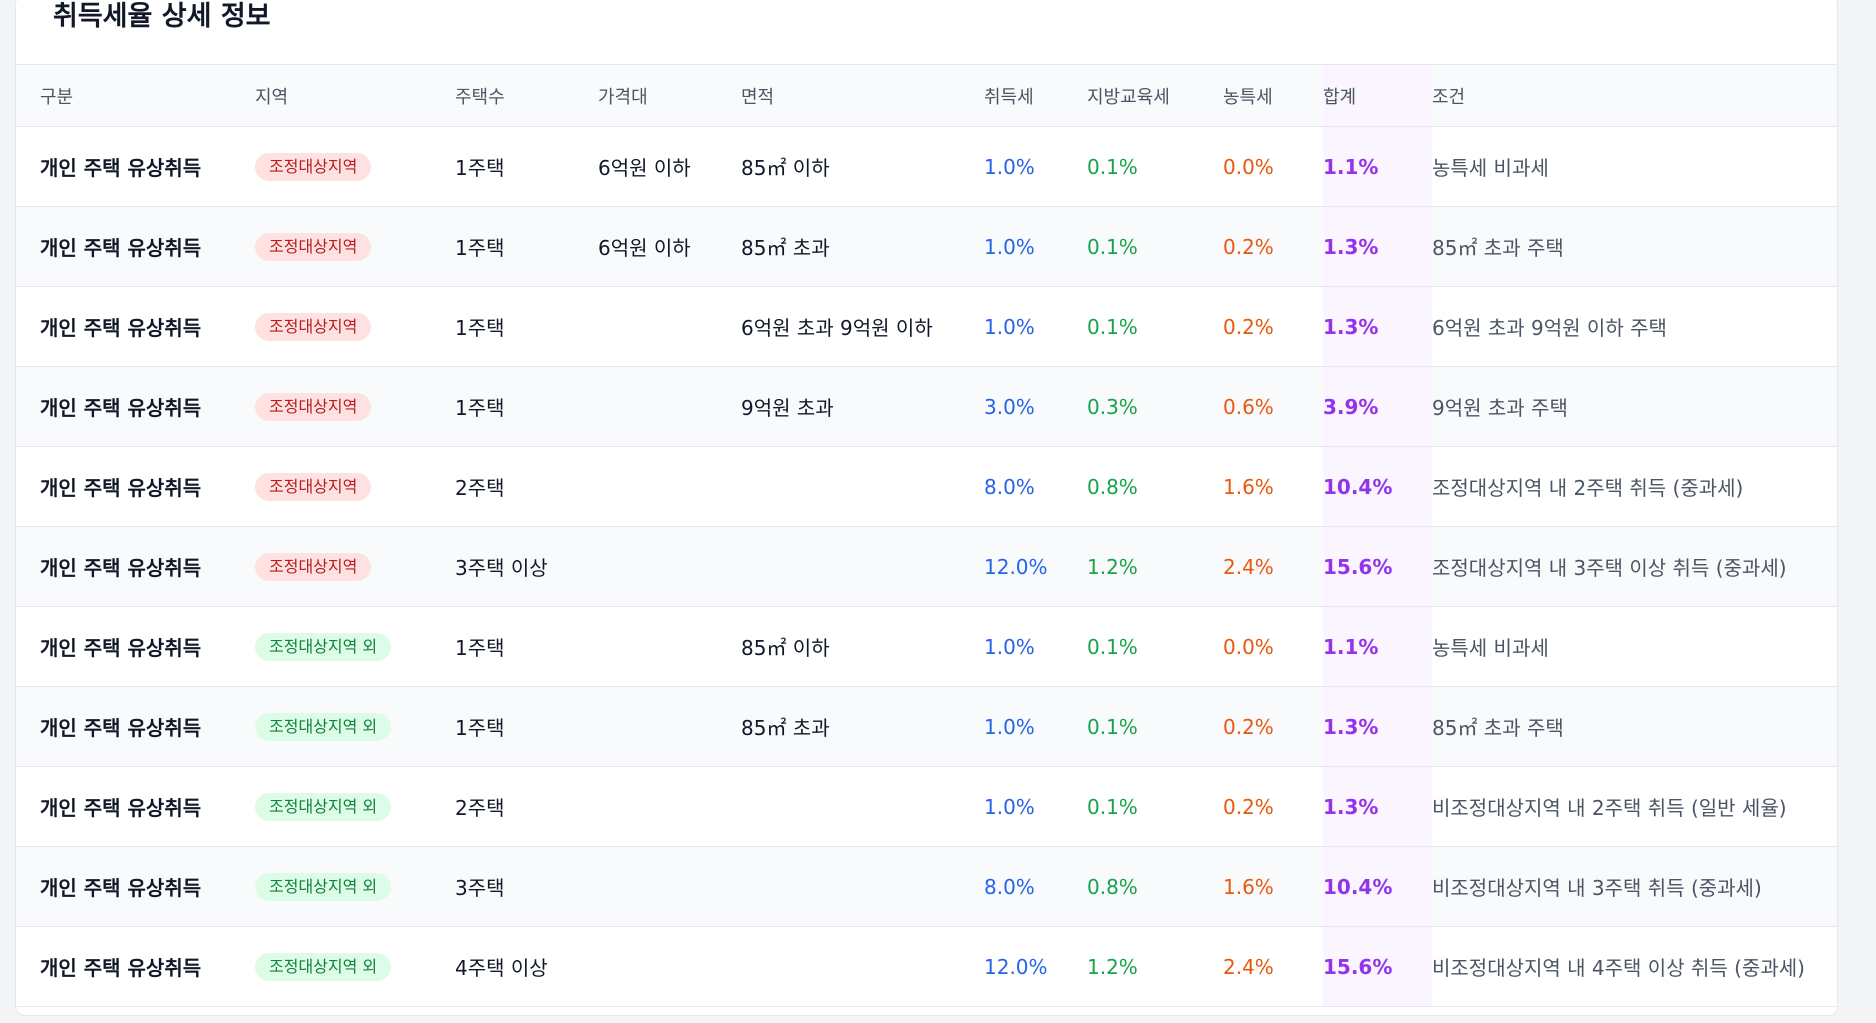  What do you see at coordinates (1016, 566) in the screenshot?
I see `cell-acquisition-tax: 12.0%` at bounding box center [1016, 566].